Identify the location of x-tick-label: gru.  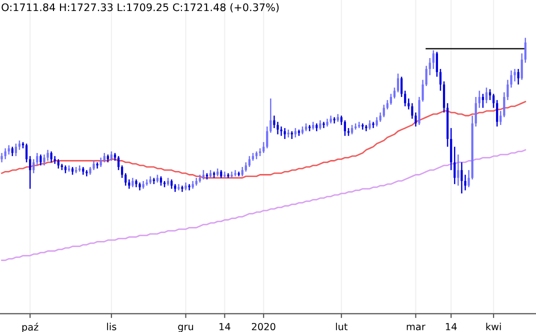
(186, 328).